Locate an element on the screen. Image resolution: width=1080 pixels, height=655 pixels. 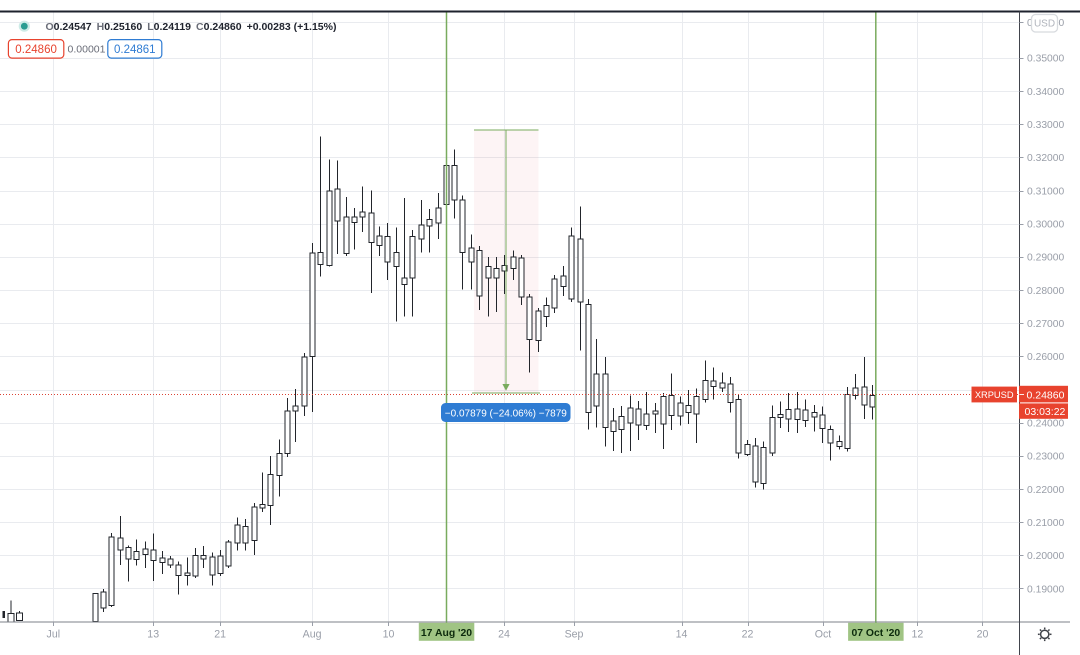
svg-text: −0.07879 (−24.06%) −7879 is located at coordinates (506, 414).